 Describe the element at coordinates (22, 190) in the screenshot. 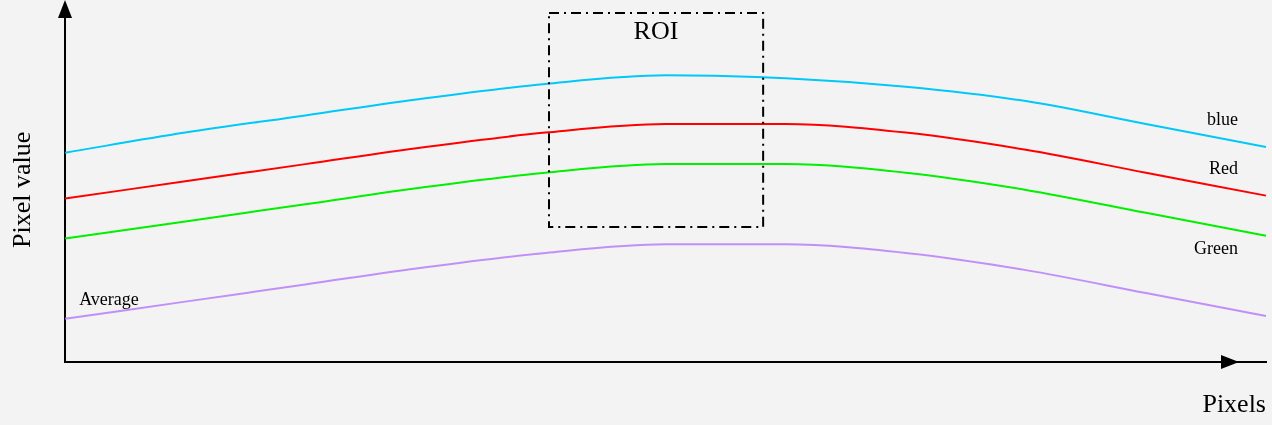

I see `y-axis-title: Pixel value` at that location.